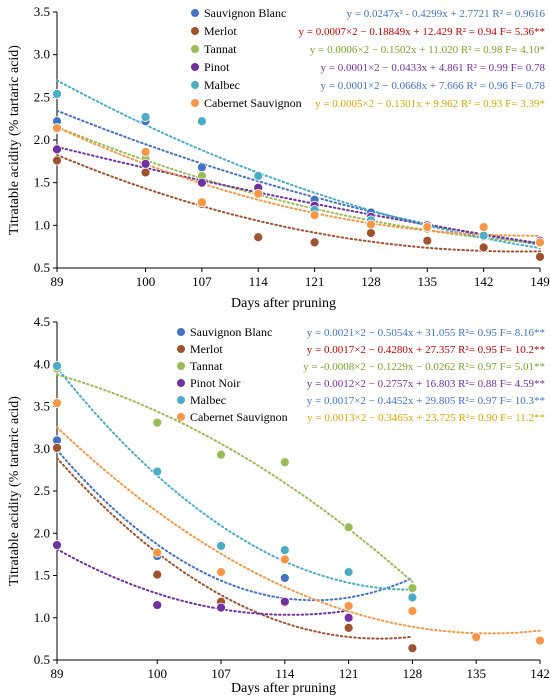 The height and width of the screenshot is (698, 550). I want to click on trendline-merlot, so click(298, 203).